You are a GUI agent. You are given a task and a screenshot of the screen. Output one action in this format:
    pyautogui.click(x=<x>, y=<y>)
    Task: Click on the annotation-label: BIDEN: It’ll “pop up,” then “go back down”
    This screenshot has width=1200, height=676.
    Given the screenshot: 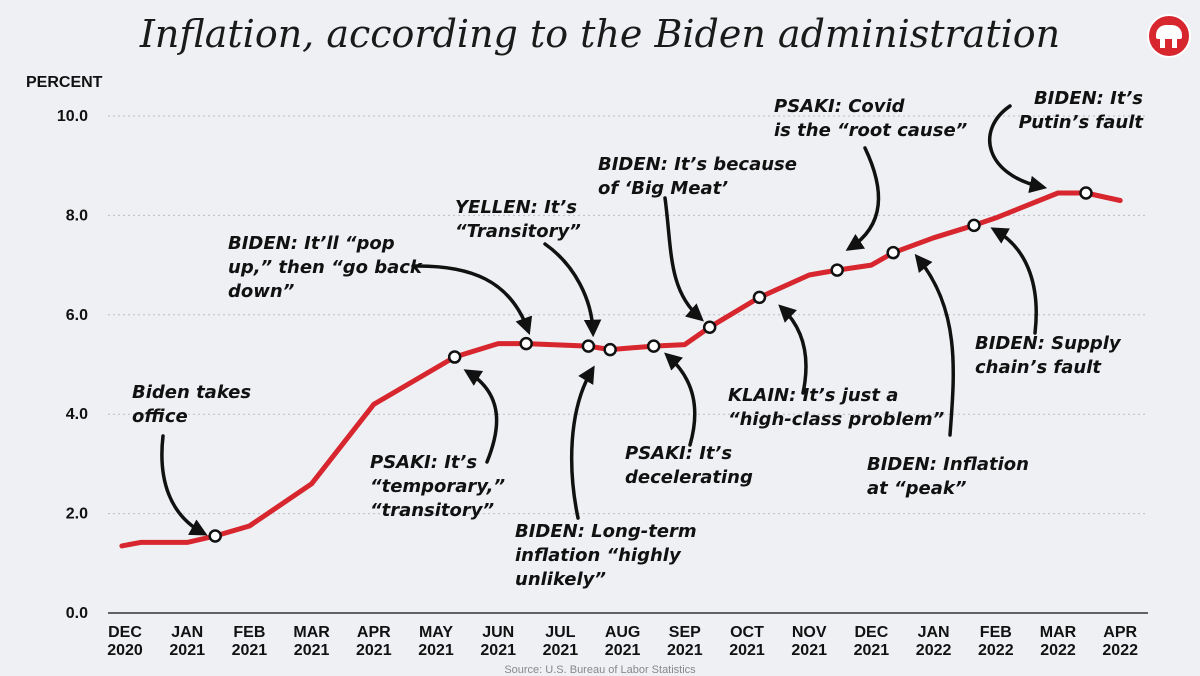 What is the action you would take?
    pyautogui.click(x=325, y=267)
    